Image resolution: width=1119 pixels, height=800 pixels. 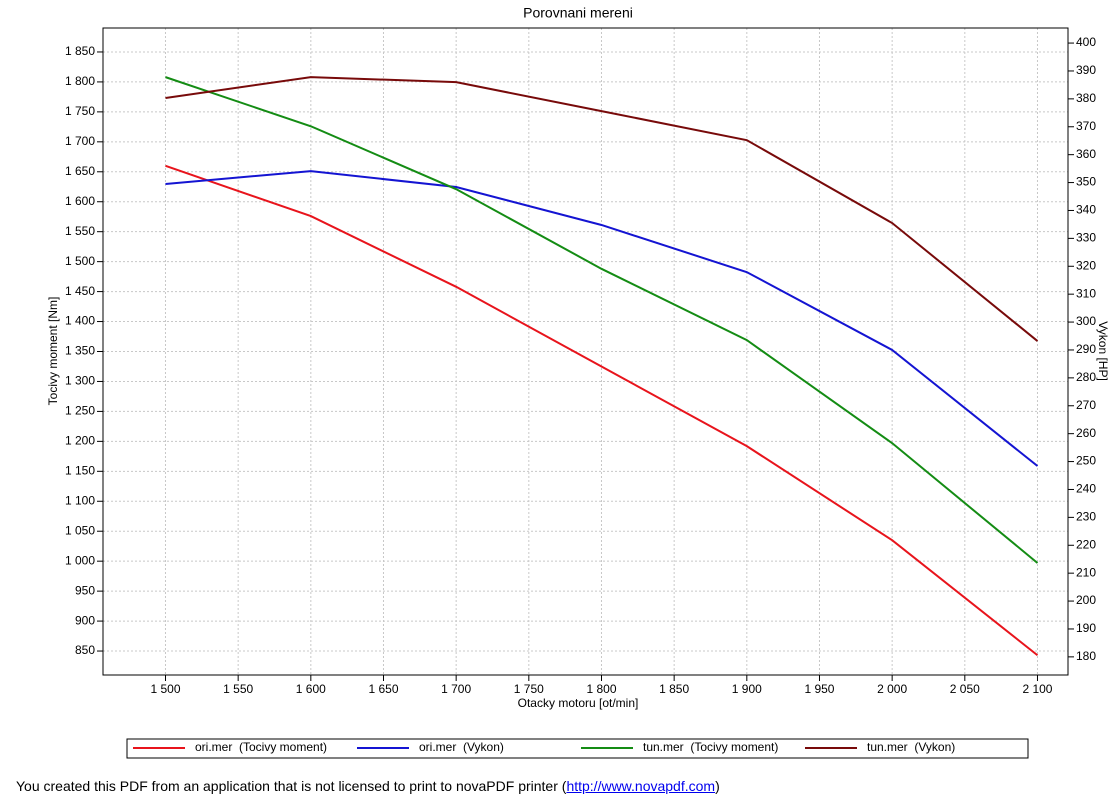 What do you see at coordinates (747, 689) in the screenshot?
I see `x-tick-label: 1 900` at bounding box center [747, 689].